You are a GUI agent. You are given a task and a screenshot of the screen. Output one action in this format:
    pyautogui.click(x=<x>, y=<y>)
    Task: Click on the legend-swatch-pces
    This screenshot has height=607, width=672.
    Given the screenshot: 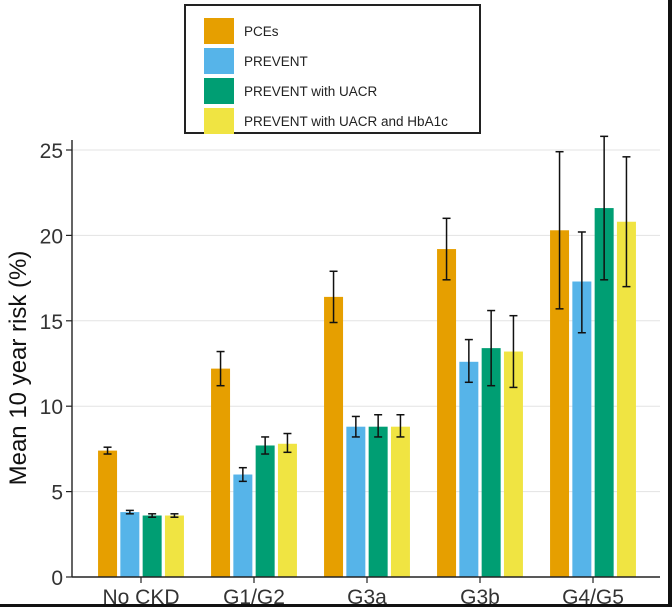 What is the action you would take?
    pyautogui.click(x=219, y=31)
    